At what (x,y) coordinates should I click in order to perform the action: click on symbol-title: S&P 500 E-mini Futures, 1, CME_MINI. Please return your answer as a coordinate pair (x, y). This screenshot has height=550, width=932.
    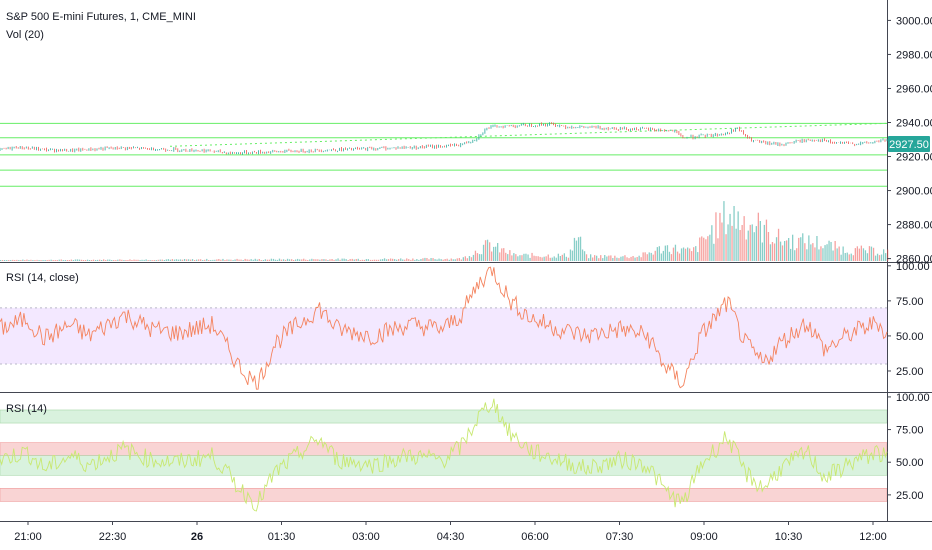
    Looking at the image, I should click on (101, 17).